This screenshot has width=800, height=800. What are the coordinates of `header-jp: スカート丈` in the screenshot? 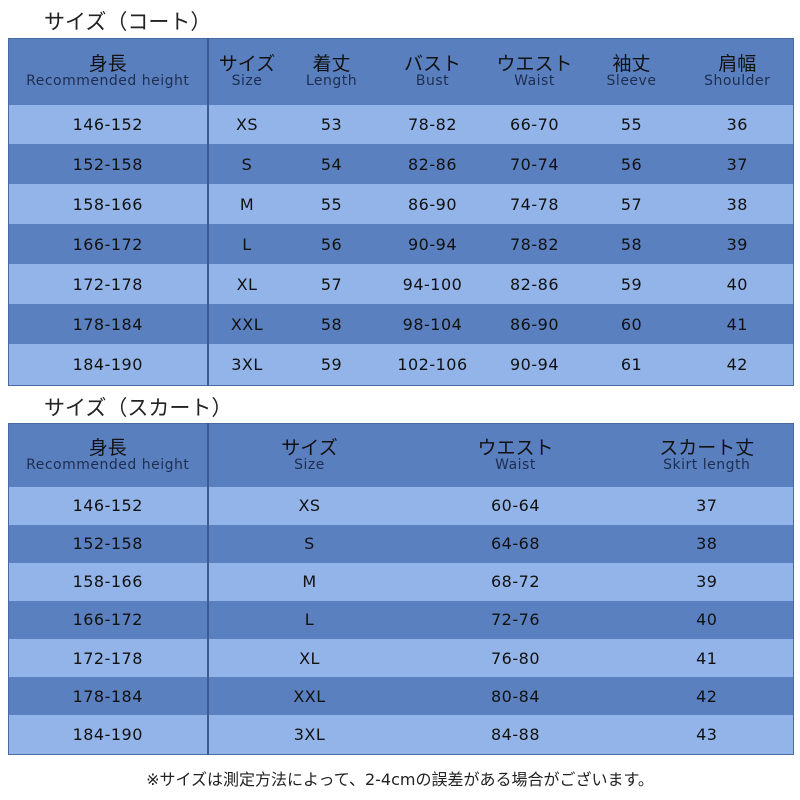 It's located at (707, 447).